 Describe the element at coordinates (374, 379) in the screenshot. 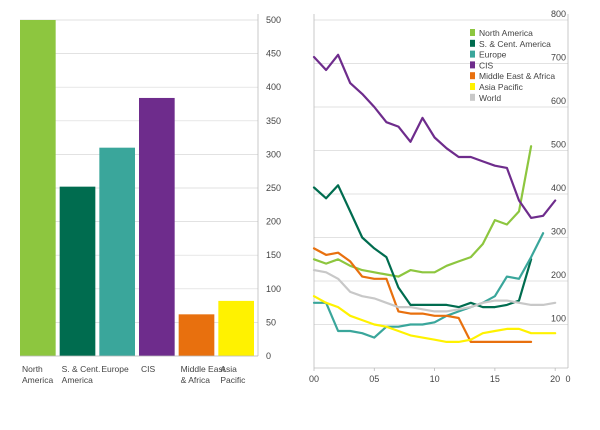

I see `x-tick-label: 05` at that location.